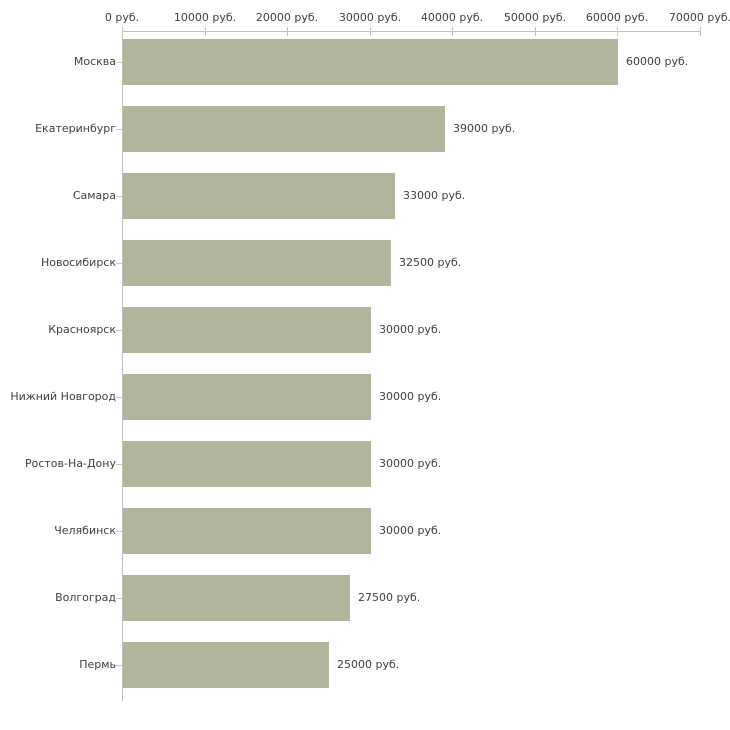  I want to click on x-axis-tick-label: 30000 руб., so click(370, 17).